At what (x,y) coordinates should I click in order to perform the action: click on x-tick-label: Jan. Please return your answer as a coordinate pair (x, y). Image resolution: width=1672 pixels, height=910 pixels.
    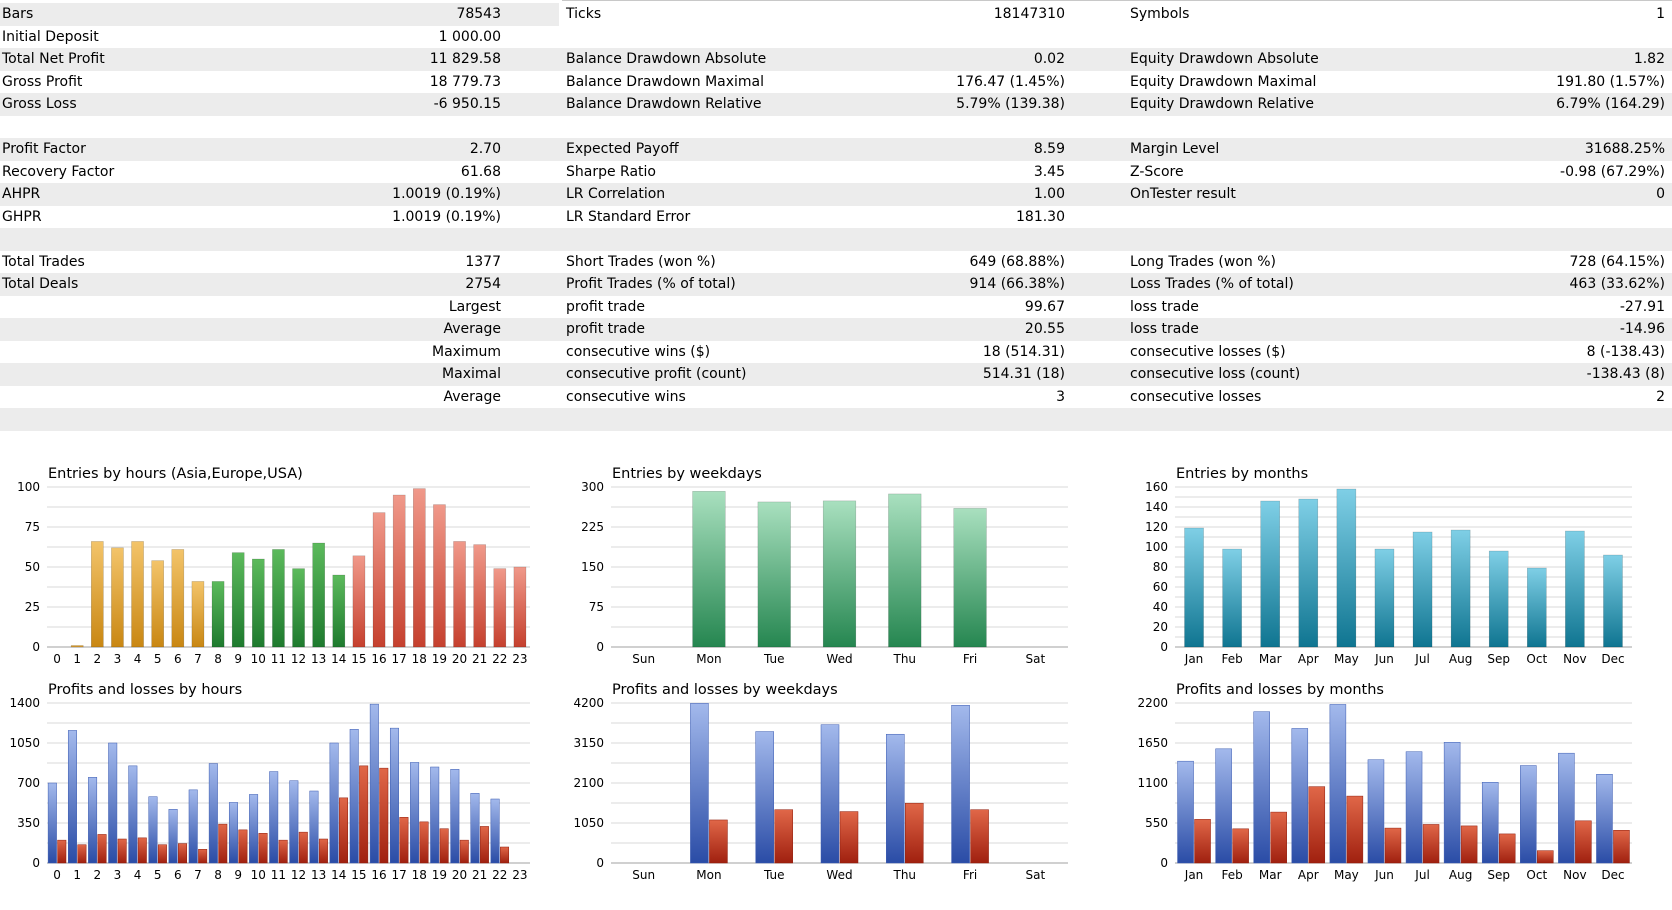
    Looking at the image, I should click on (1194, 659).